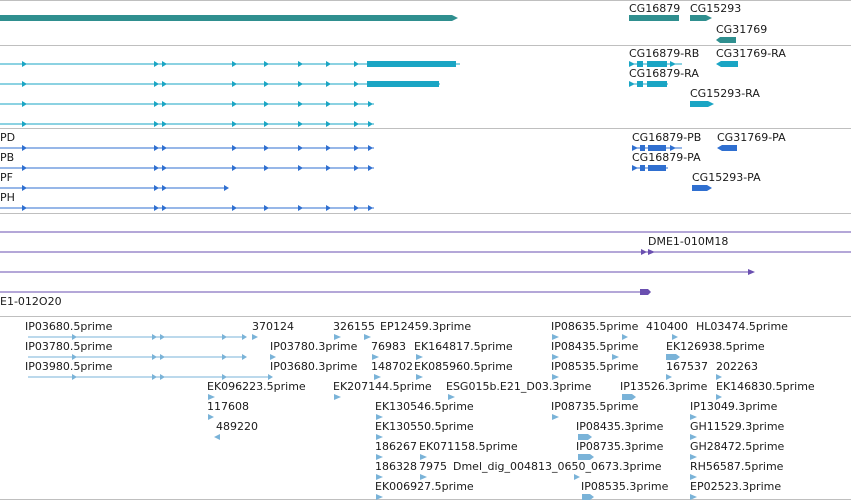  Describe the element at coordinates (396, 466) in the screenshot. I see `est-label: 186328` at that location.